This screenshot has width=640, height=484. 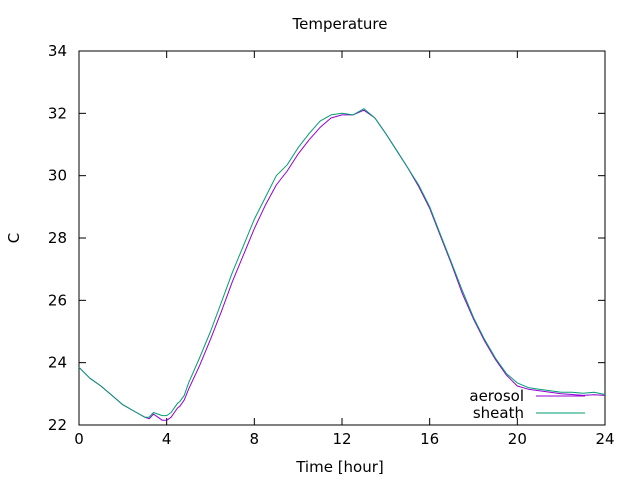 What do you see at coordinates (14, 238) in the screenshot?
I see `y-axis-label: C` at bounding box center [14, 238].